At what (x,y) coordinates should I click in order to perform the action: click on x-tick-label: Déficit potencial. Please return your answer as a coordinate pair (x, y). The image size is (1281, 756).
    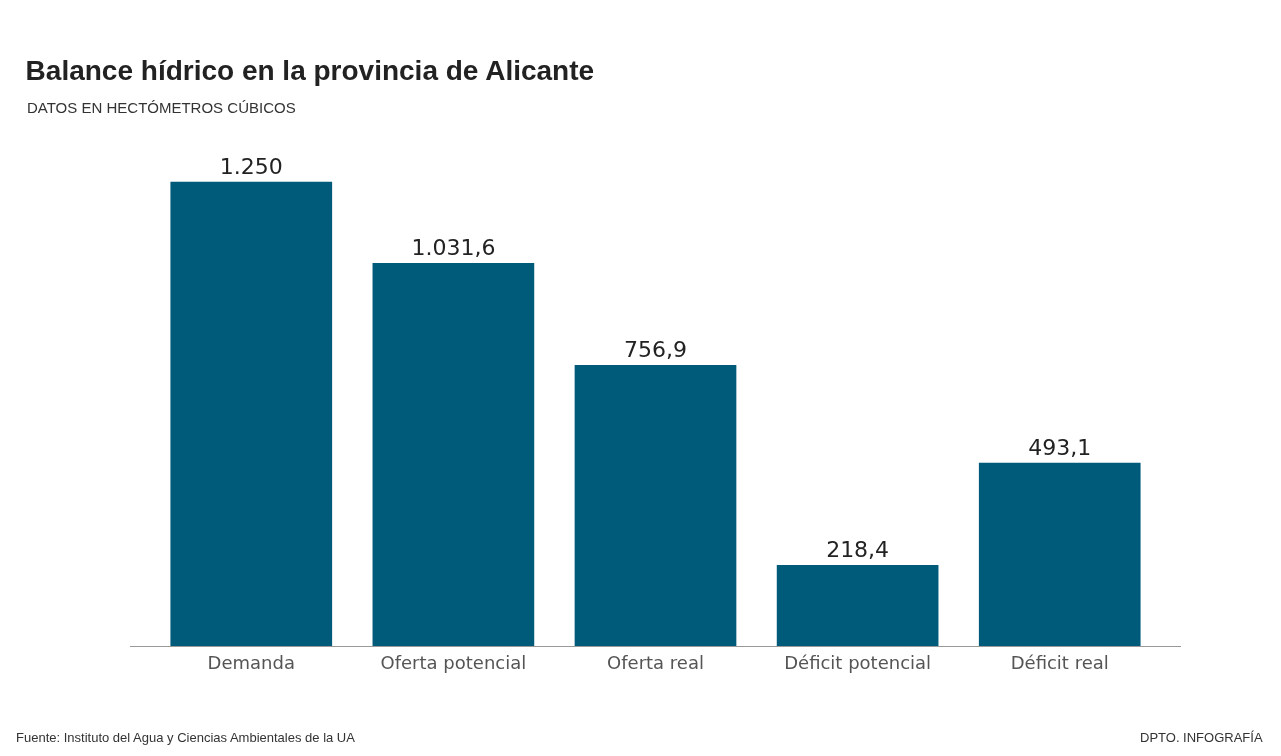
    Looking at the image, I should click on (858, 662).